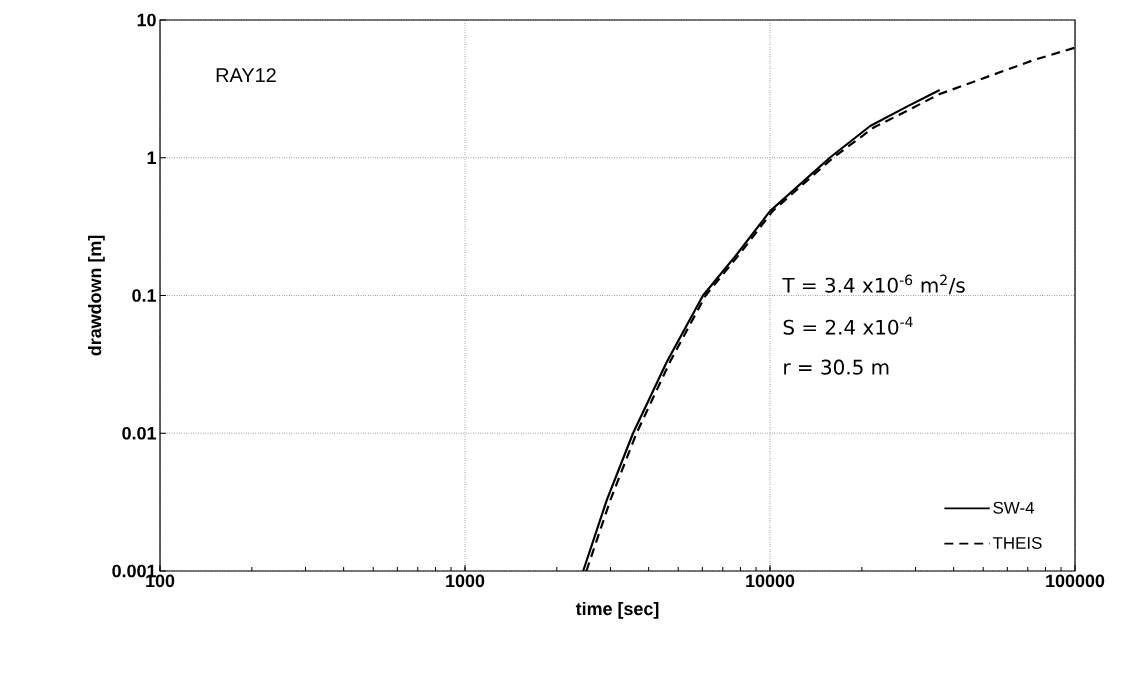 This screenshot has height=683, width=1133. What do you see at coordinates (96, 295) in the screenshot?
I see `y-axis-title: drawdown [m]` at bounding box center [96, 295].